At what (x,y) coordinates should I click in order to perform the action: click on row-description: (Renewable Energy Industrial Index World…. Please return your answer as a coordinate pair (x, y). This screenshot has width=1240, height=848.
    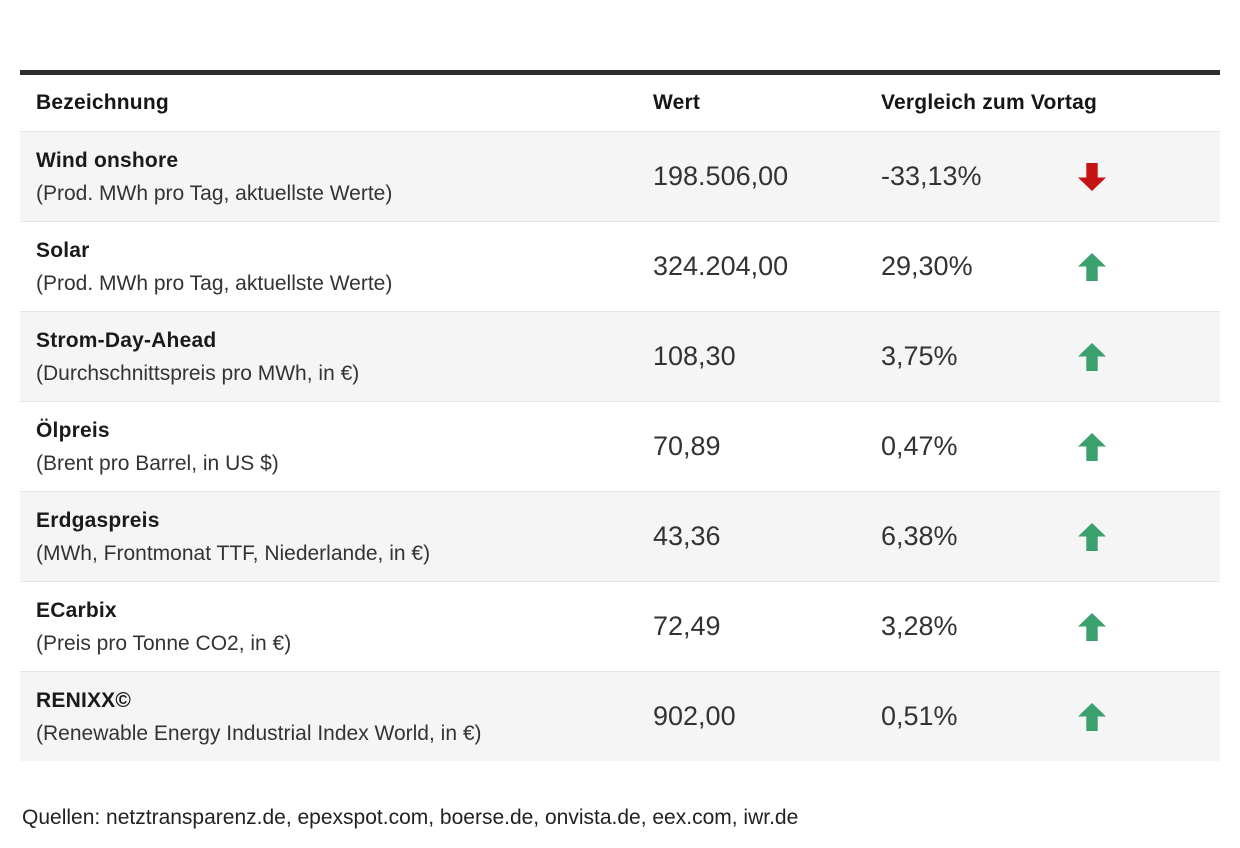
    Looking at the image, I should click on (259, 733).